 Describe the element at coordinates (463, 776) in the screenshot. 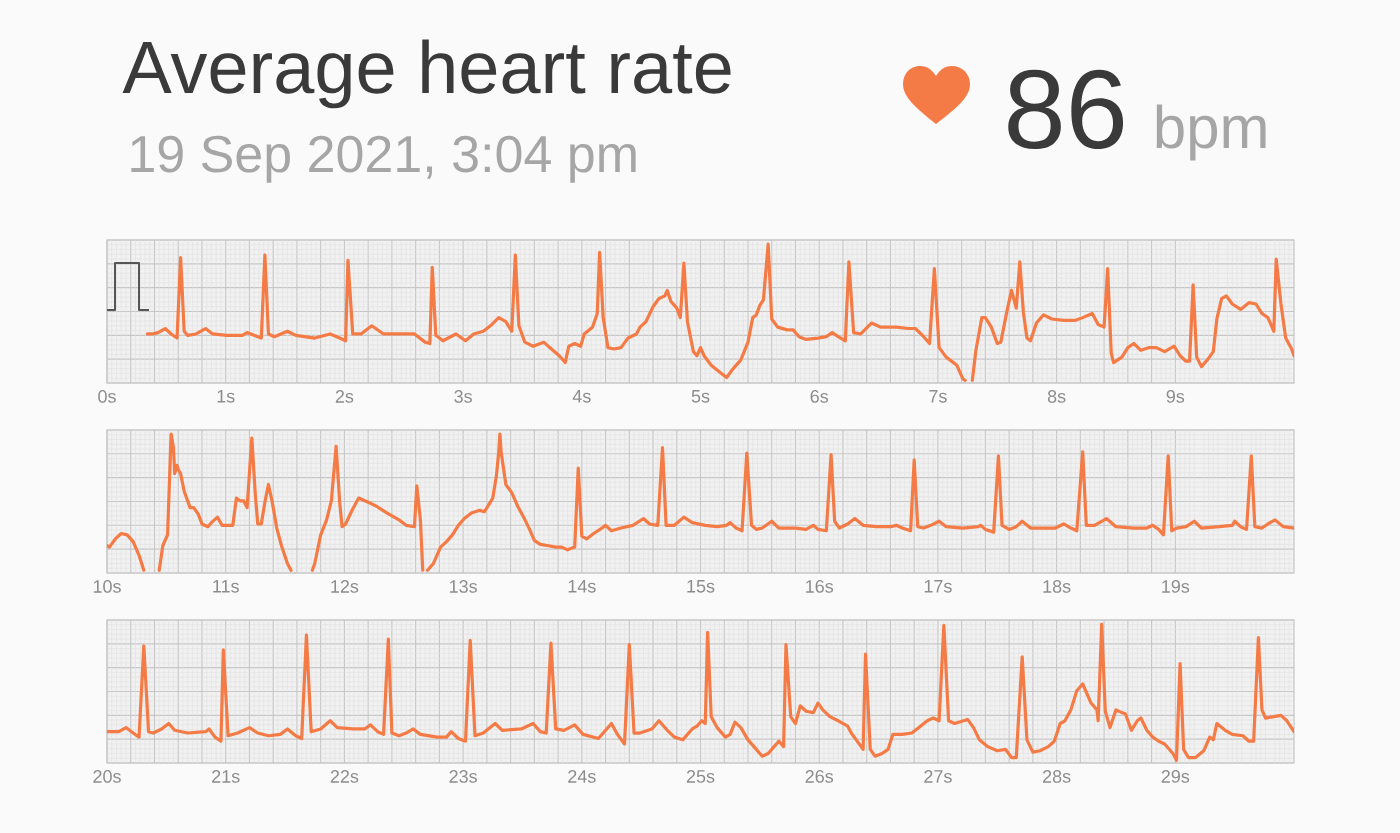

I see `x-tick-label: 23s` at that location.